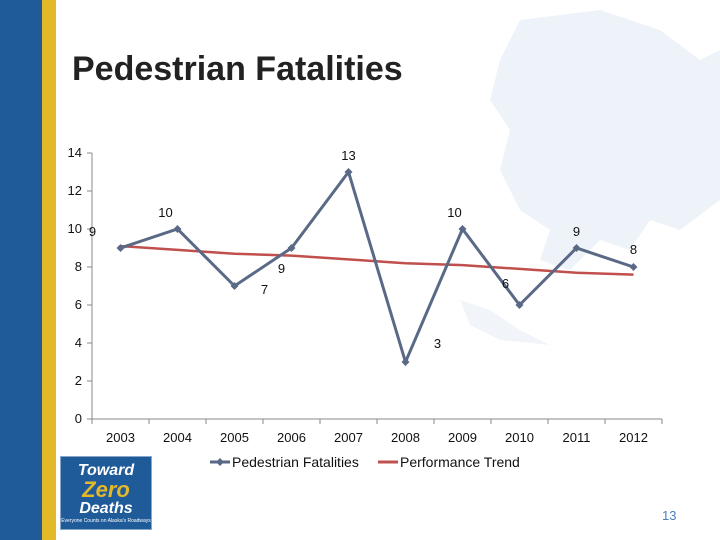  What do you see at coordinates (291, 437) in the screenshot?
I see `x-tick-label: 2006` at bounding box center [291, 437].